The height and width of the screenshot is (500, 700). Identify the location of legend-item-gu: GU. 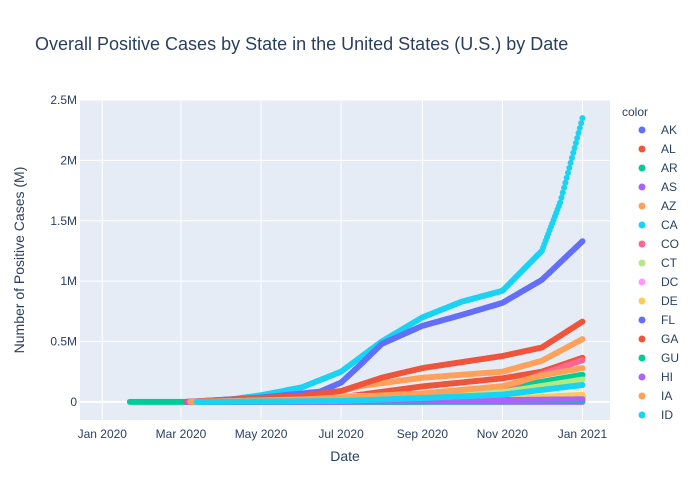
(659, 358).